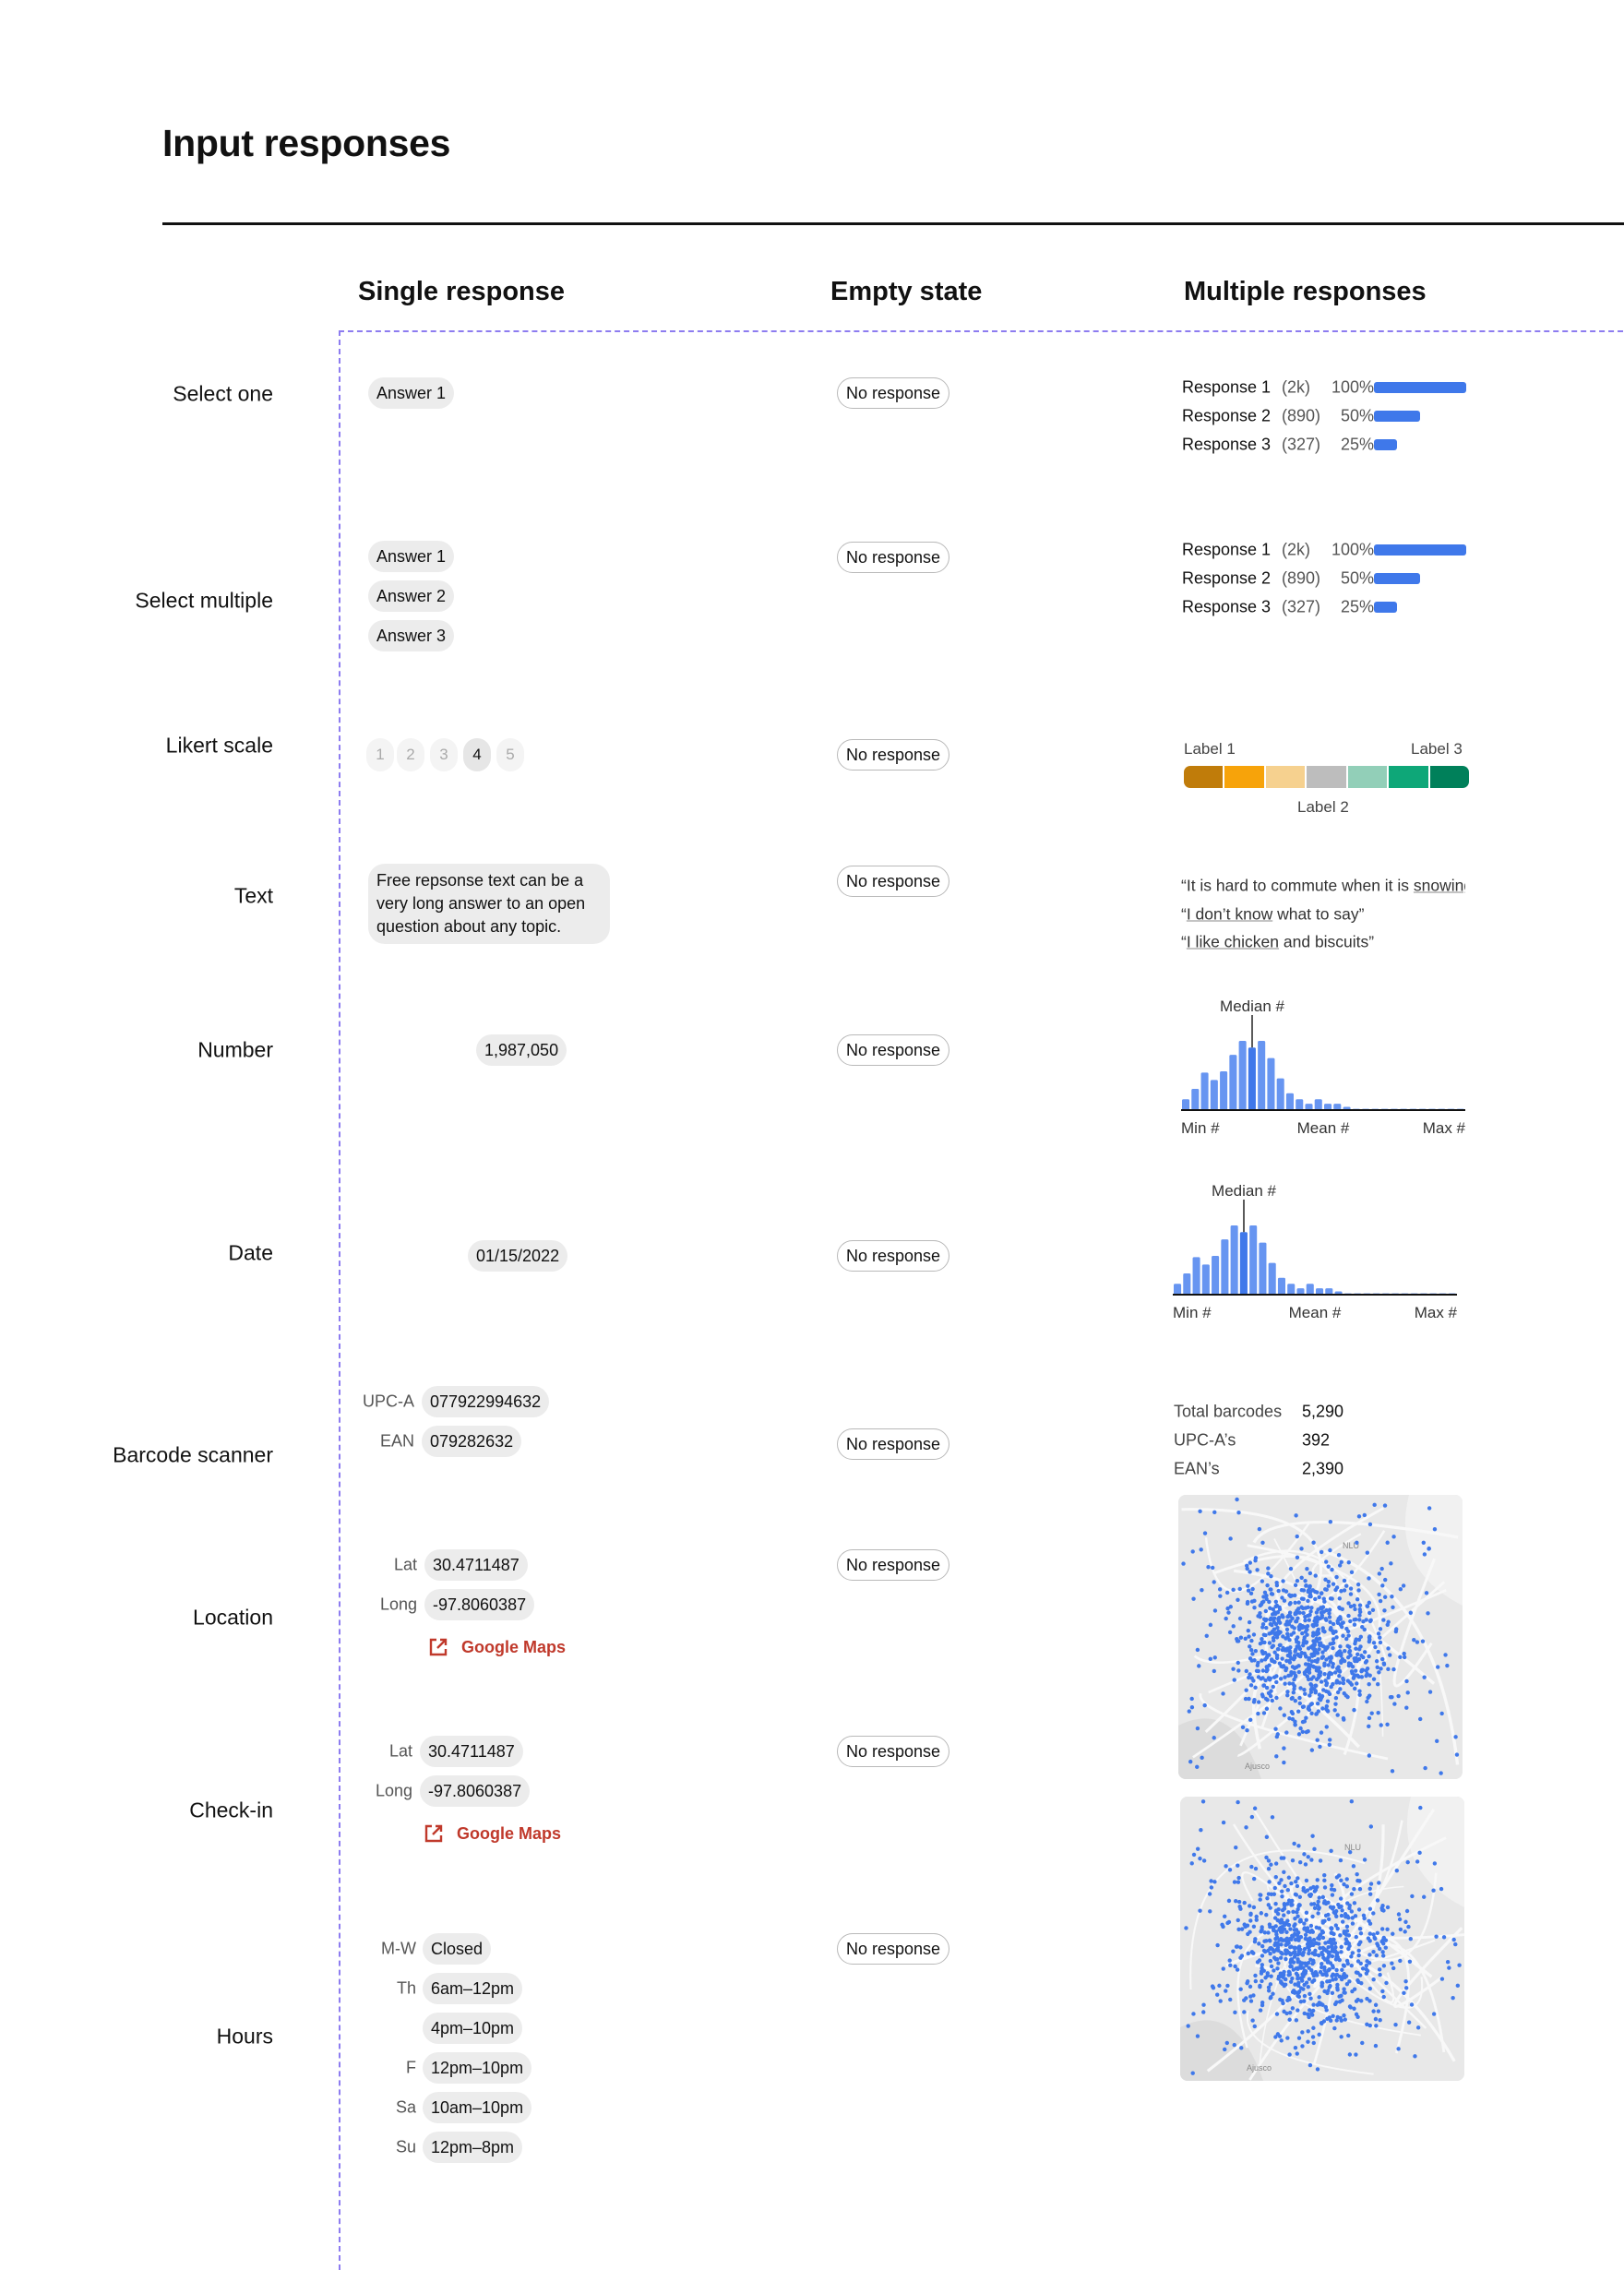 Image resolution: width=1624 pixels, height=2270 pixels. Describe the element at coordinates (1227, 415) in the screenshot. I see `response-name: Response 2` at that location.